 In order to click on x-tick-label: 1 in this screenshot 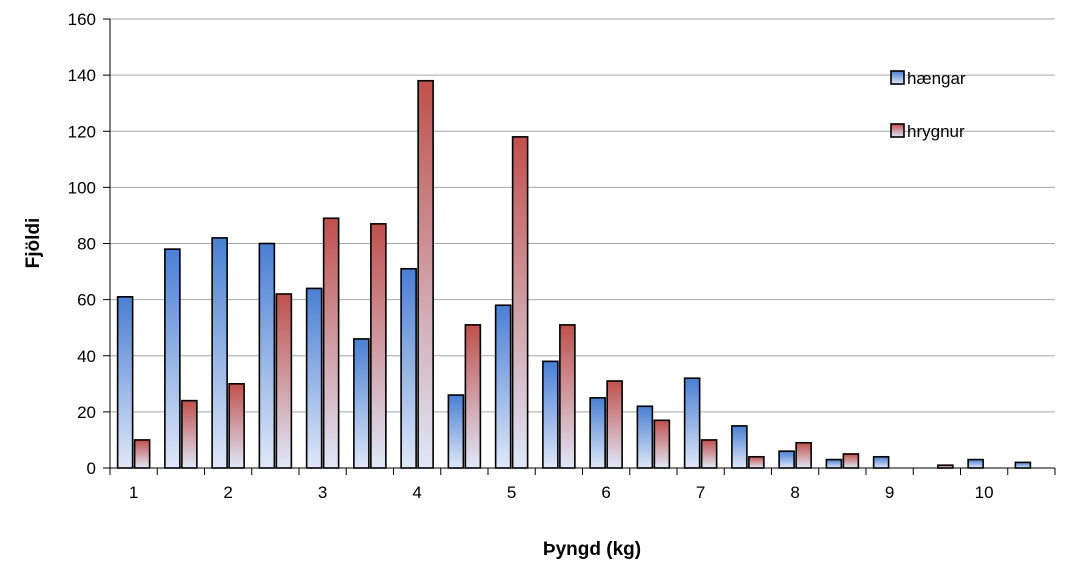, I will do `click(133, 492)`.